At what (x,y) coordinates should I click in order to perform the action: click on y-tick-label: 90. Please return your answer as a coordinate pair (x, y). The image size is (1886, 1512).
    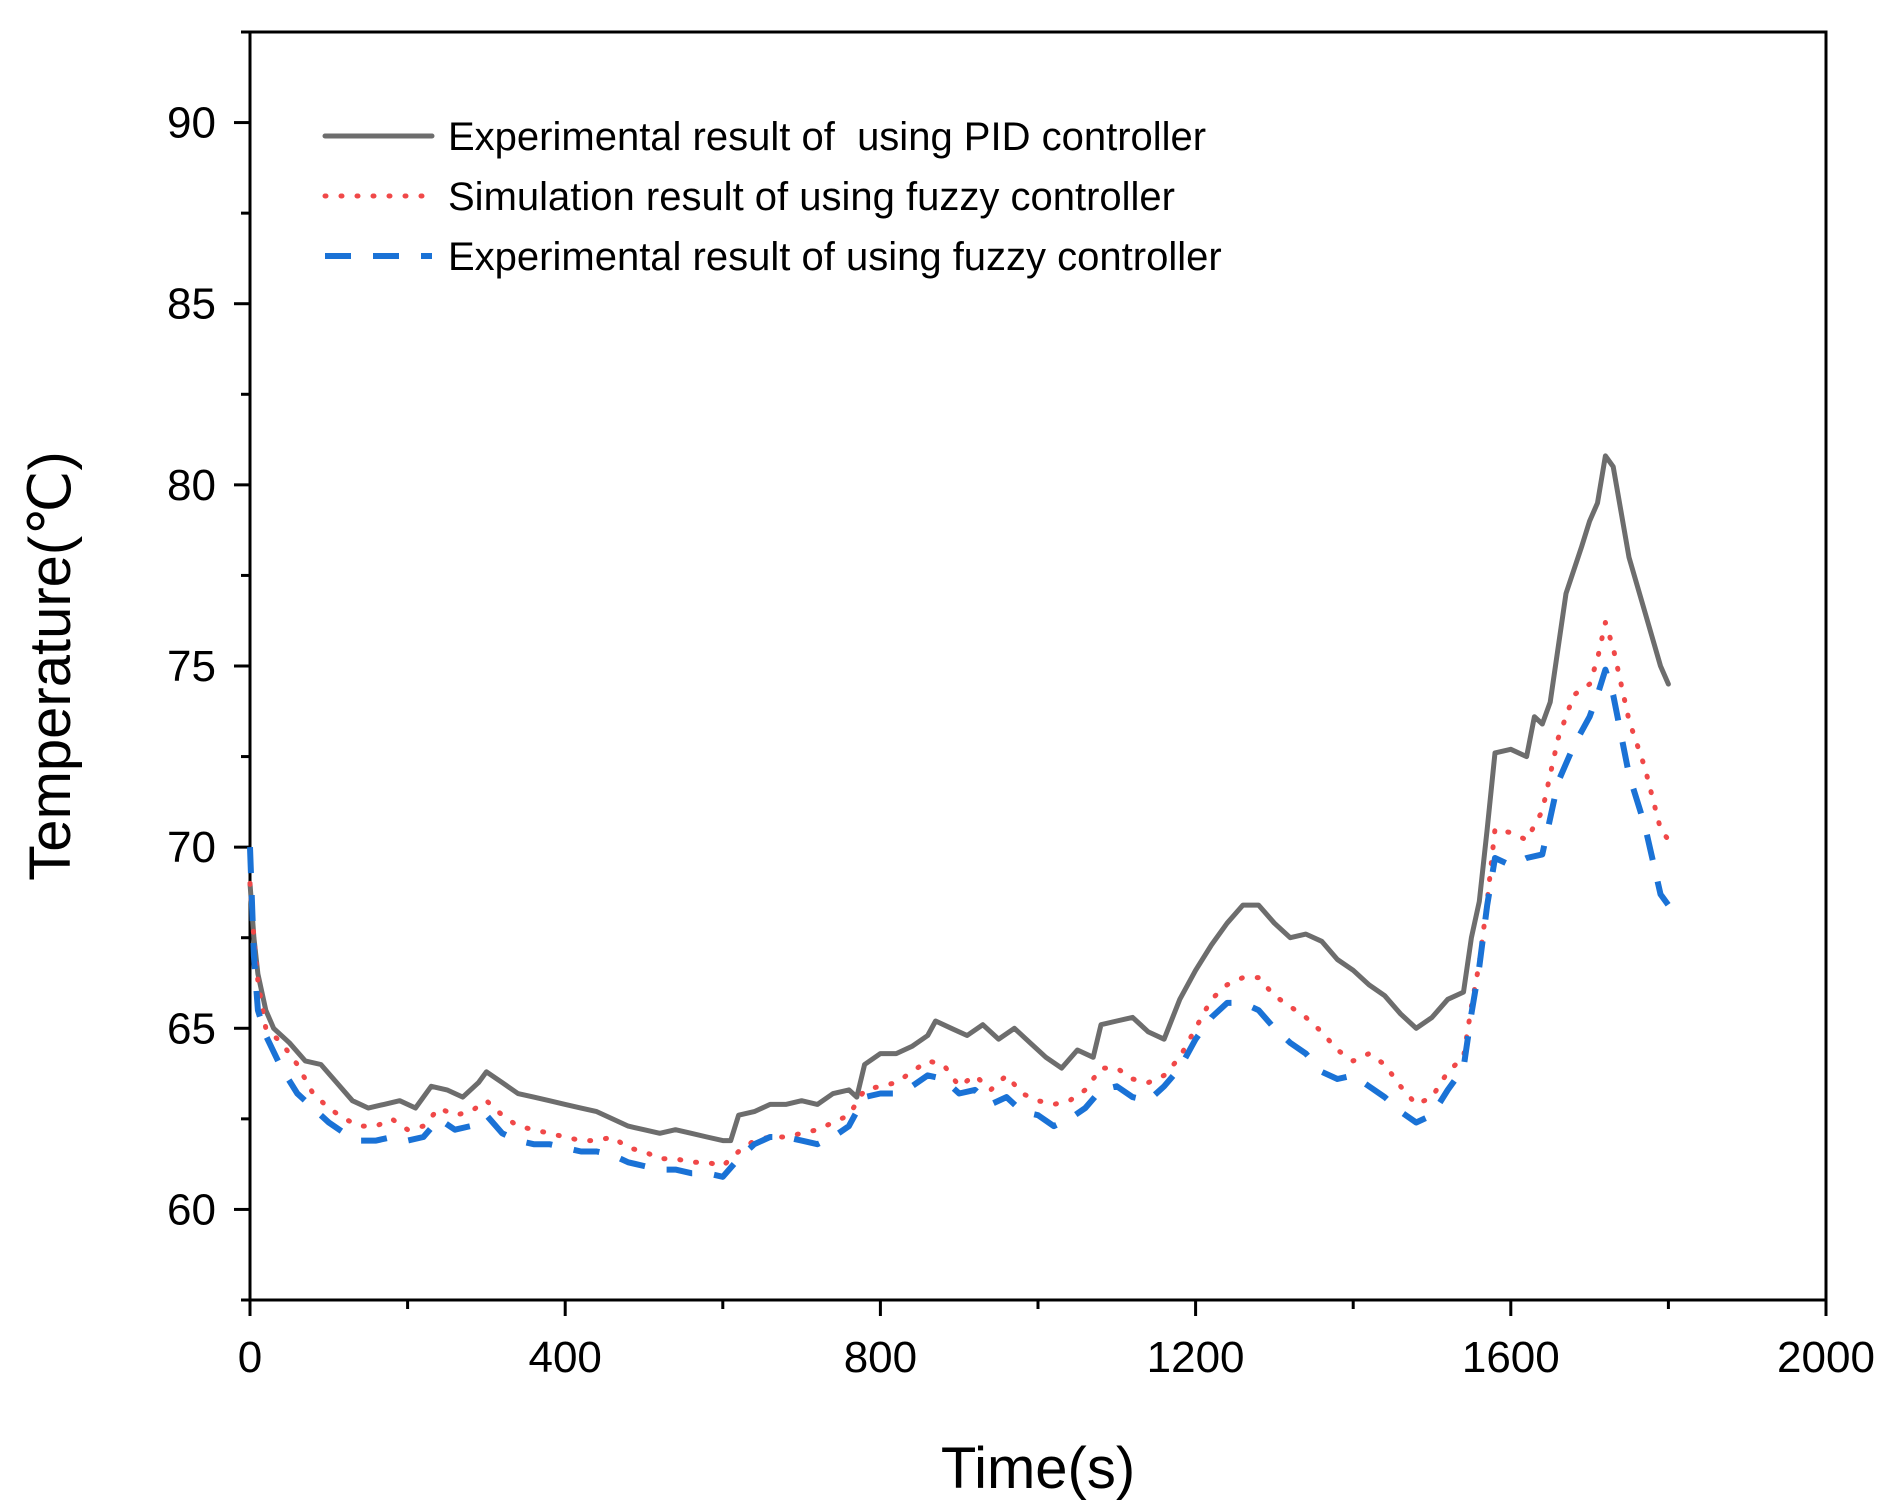
    Looking at the image, I should click on (191, 123).